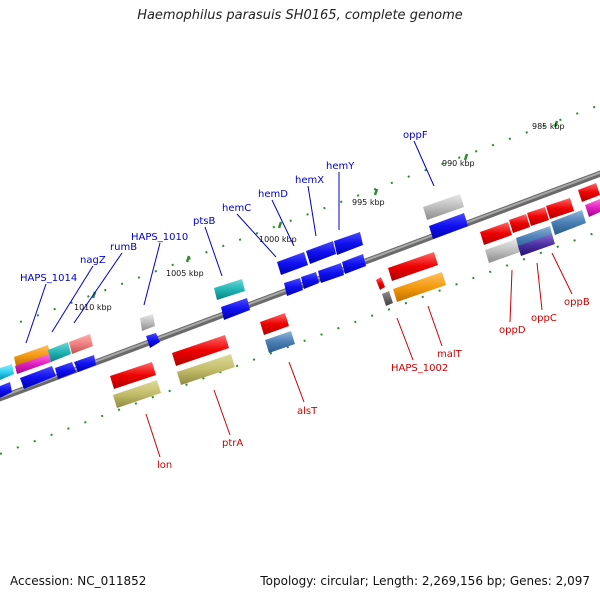 This screenshot has width=600, height=600. Describe the element at coordinates (273, 194) in the screenshot. I see `gene-label-hemD: hemD` at that location.